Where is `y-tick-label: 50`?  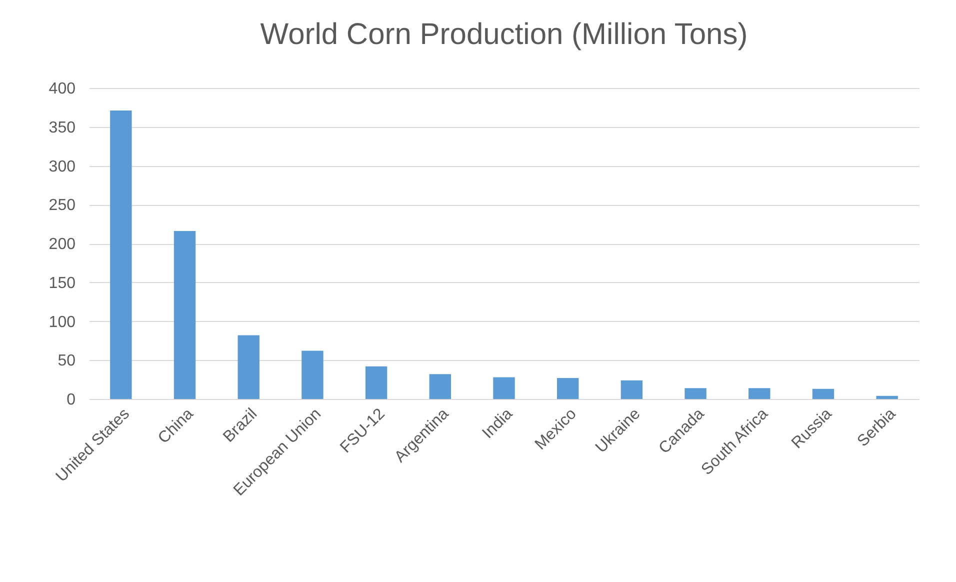
y-tick-label: 50 is located at coordinates (67, 361).